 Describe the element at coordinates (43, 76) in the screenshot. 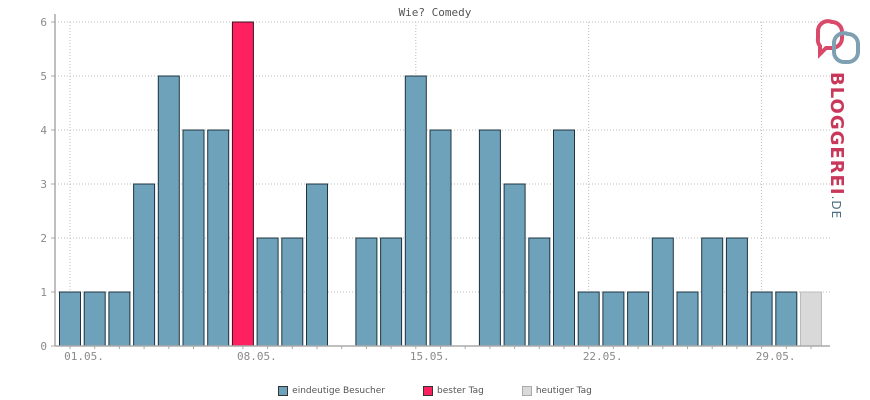

I see `y-tick-label: 5` at that location.